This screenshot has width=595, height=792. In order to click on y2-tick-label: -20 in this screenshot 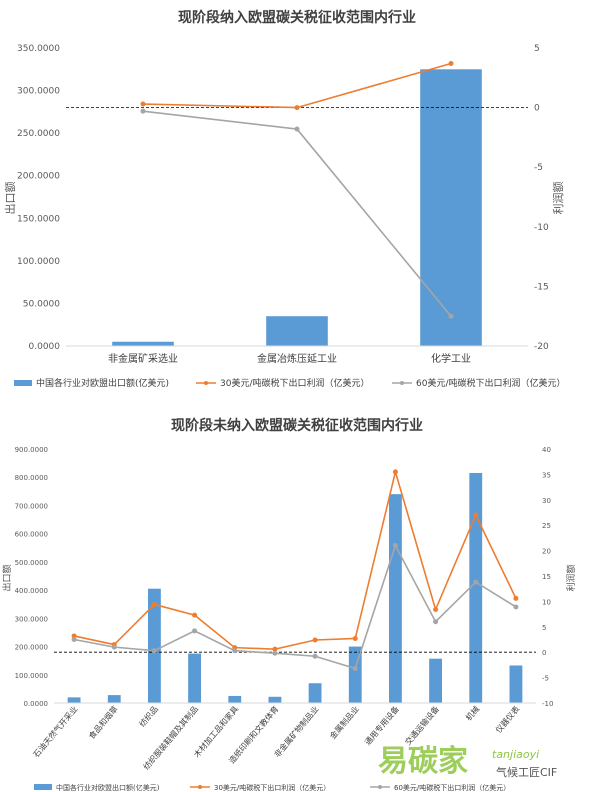, I will do `click(541, 347)`.